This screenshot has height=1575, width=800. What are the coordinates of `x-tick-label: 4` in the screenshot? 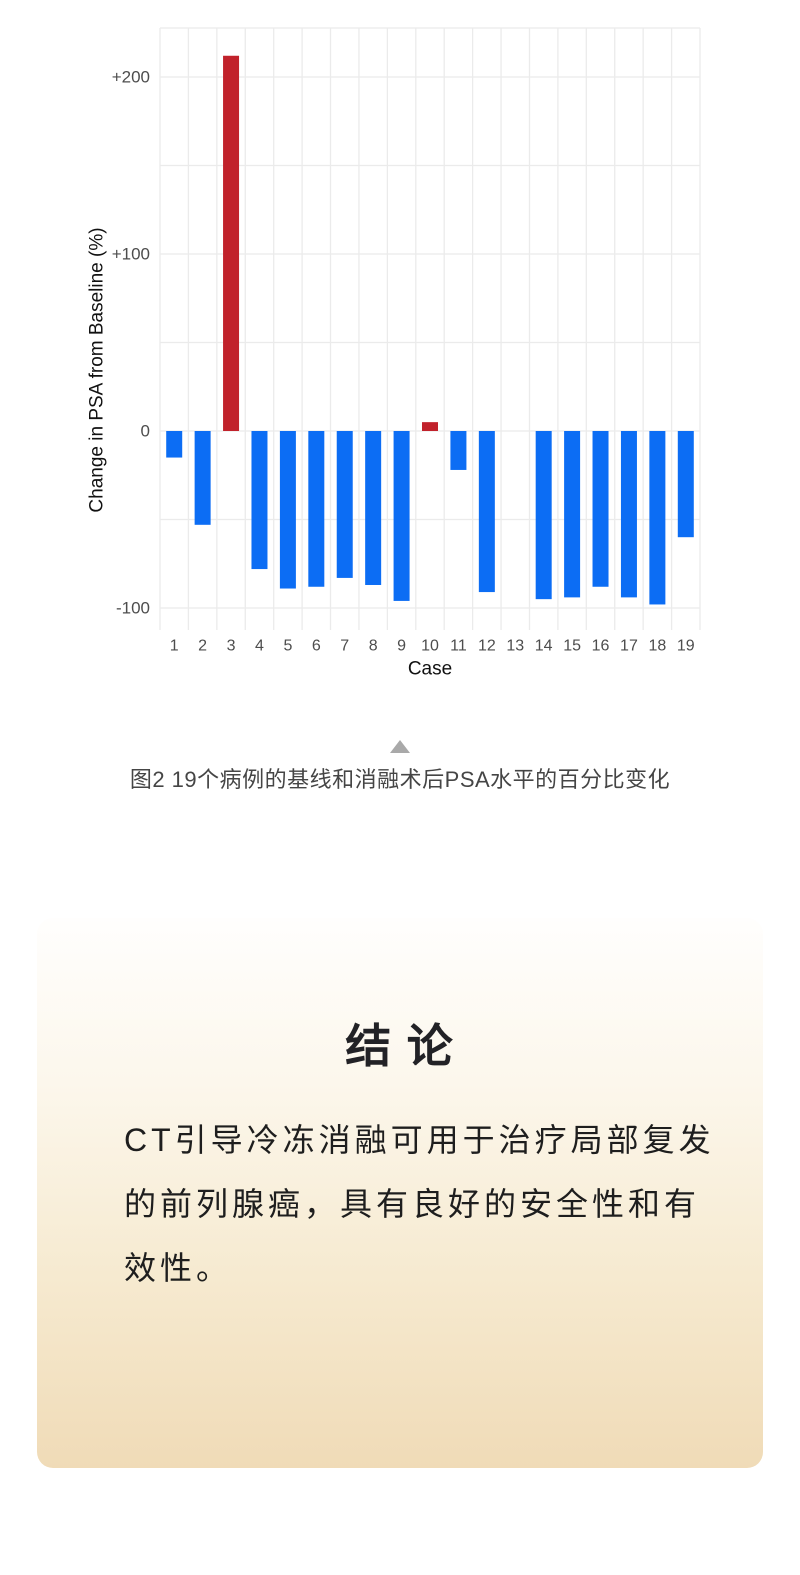 It's located at (259, 646).